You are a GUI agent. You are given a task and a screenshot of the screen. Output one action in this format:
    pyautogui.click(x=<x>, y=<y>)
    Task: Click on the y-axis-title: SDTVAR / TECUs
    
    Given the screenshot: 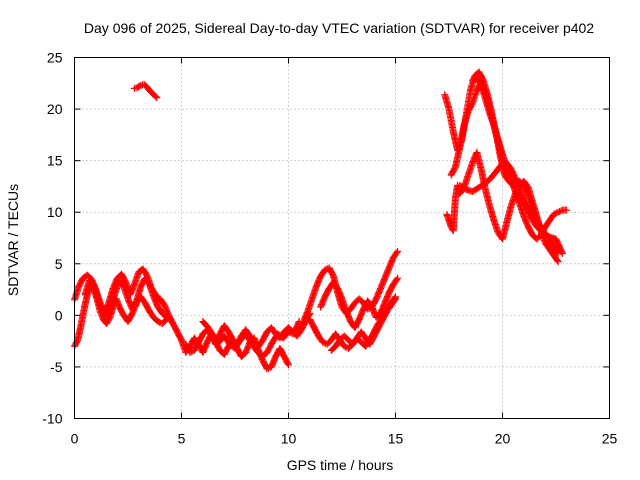 What is the action you would take?
    pyautogui.click(x=13, y=240)
    